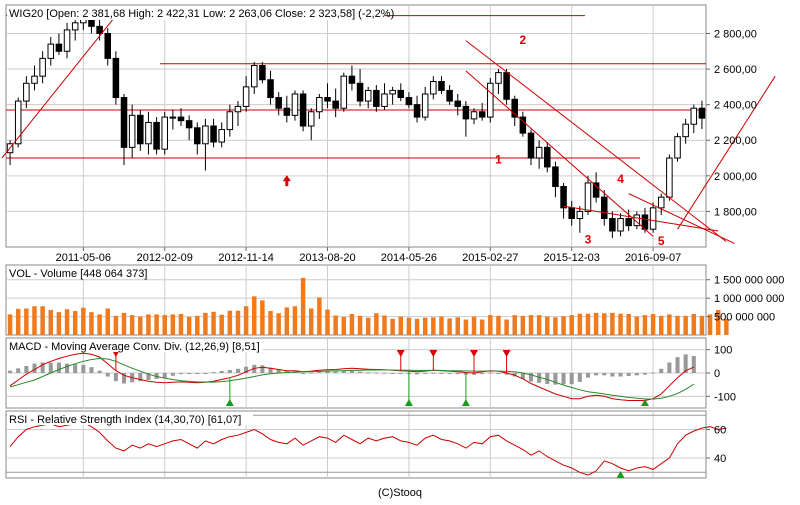 The image size is (800, 505). I want to click on rsi-signal-markers, so click(620, 474).